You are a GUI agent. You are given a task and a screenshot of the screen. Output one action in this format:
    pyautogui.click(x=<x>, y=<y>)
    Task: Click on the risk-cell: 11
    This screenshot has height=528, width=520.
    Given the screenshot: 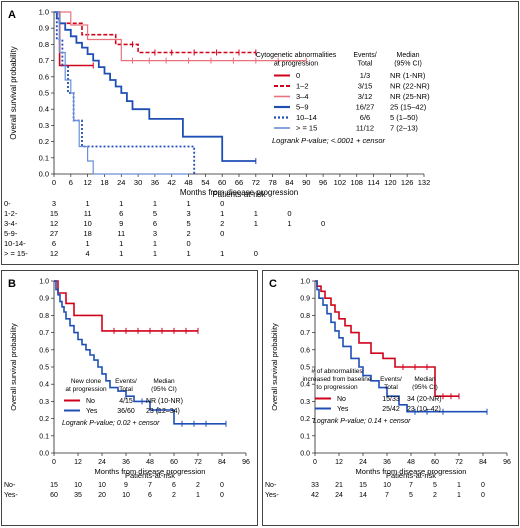 What is the action you would take?
    pyautogui.click(x=121, y=233)
    